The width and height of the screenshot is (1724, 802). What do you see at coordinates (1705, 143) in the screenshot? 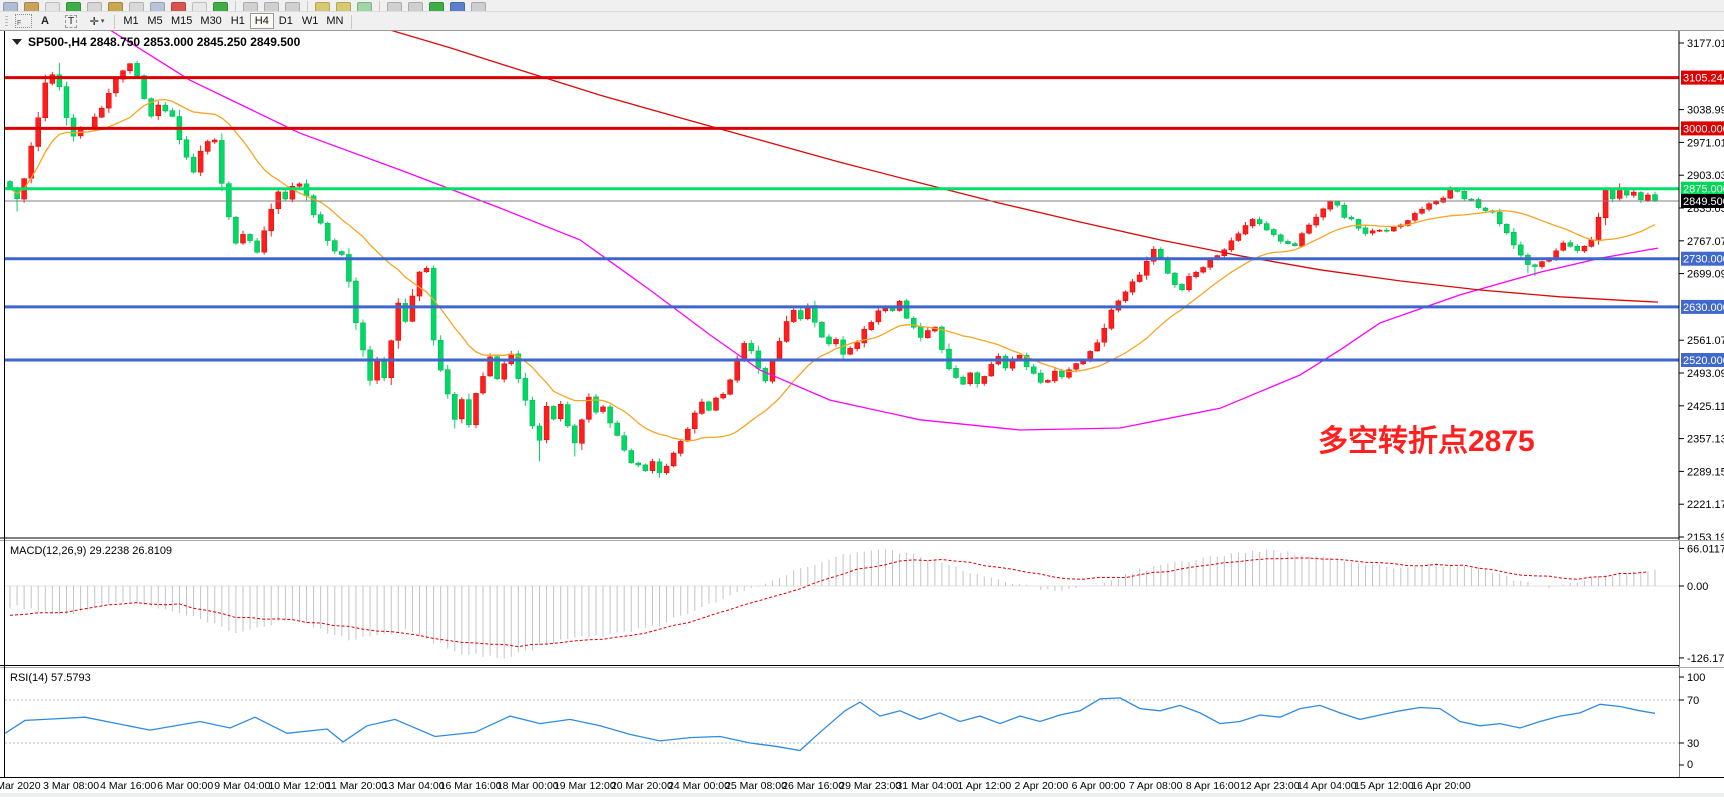
I see `svg-text: 2971.010` at bounding box center [1705, 143].